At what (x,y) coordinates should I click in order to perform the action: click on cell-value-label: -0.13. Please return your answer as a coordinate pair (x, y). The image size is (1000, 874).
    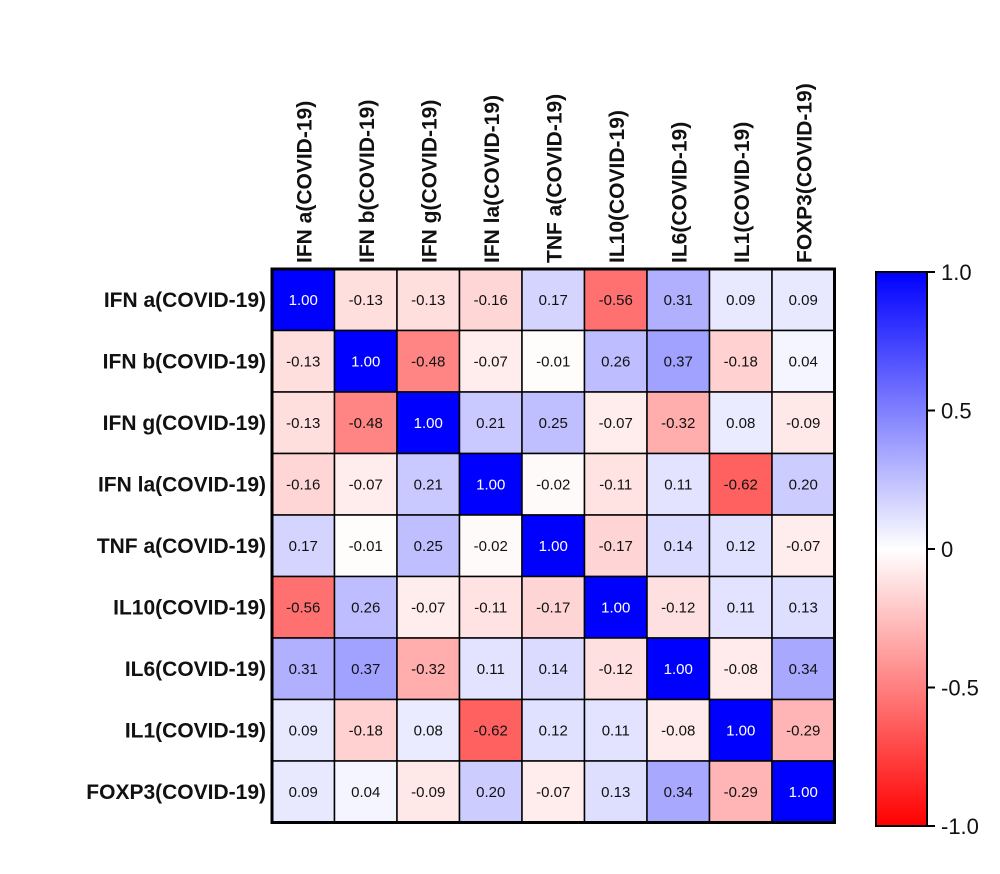
    Looking at the image, I should click on (428, 300).